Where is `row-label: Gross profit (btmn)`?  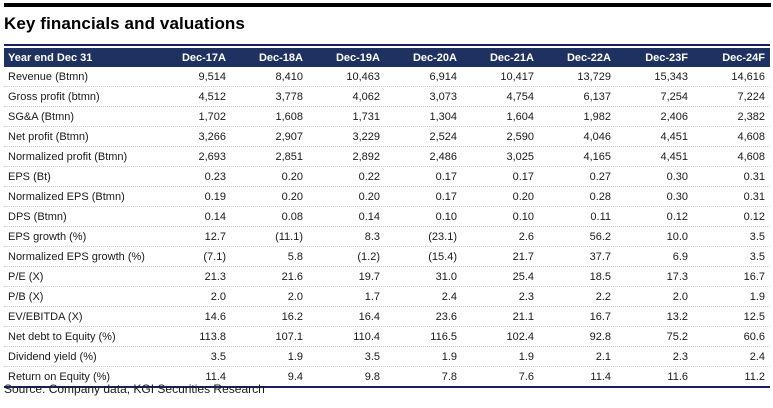 row-label: Gross profit (btmn) is located at coordinates (54, 96).